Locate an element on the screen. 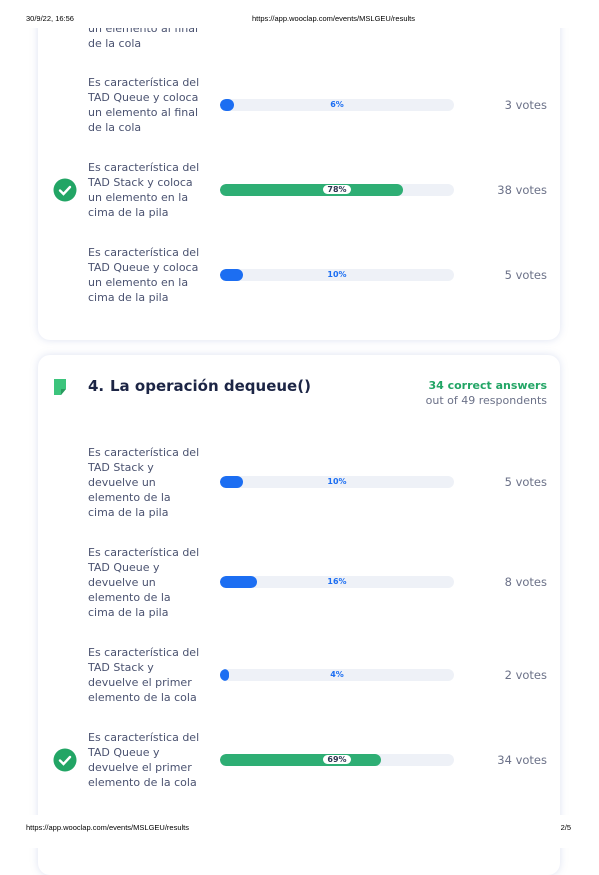 The image size is (599, 875). percent-text: 69% is located at coordinates (337, 759).